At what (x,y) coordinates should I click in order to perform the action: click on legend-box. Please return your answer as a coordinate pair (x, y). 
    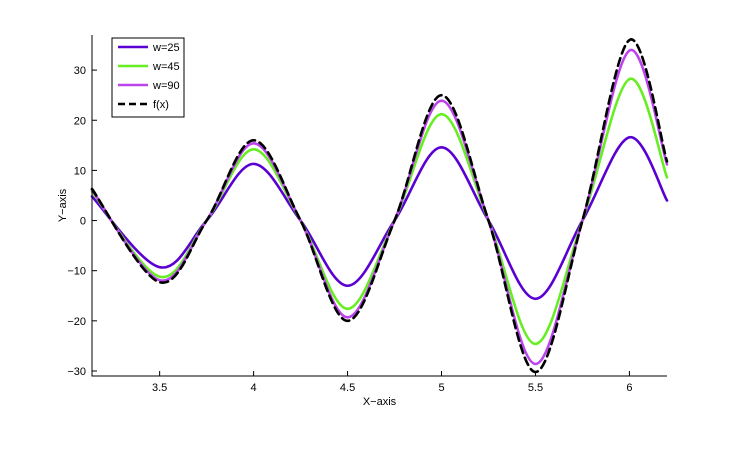
    Looking at the image, I should click on (148, 77).